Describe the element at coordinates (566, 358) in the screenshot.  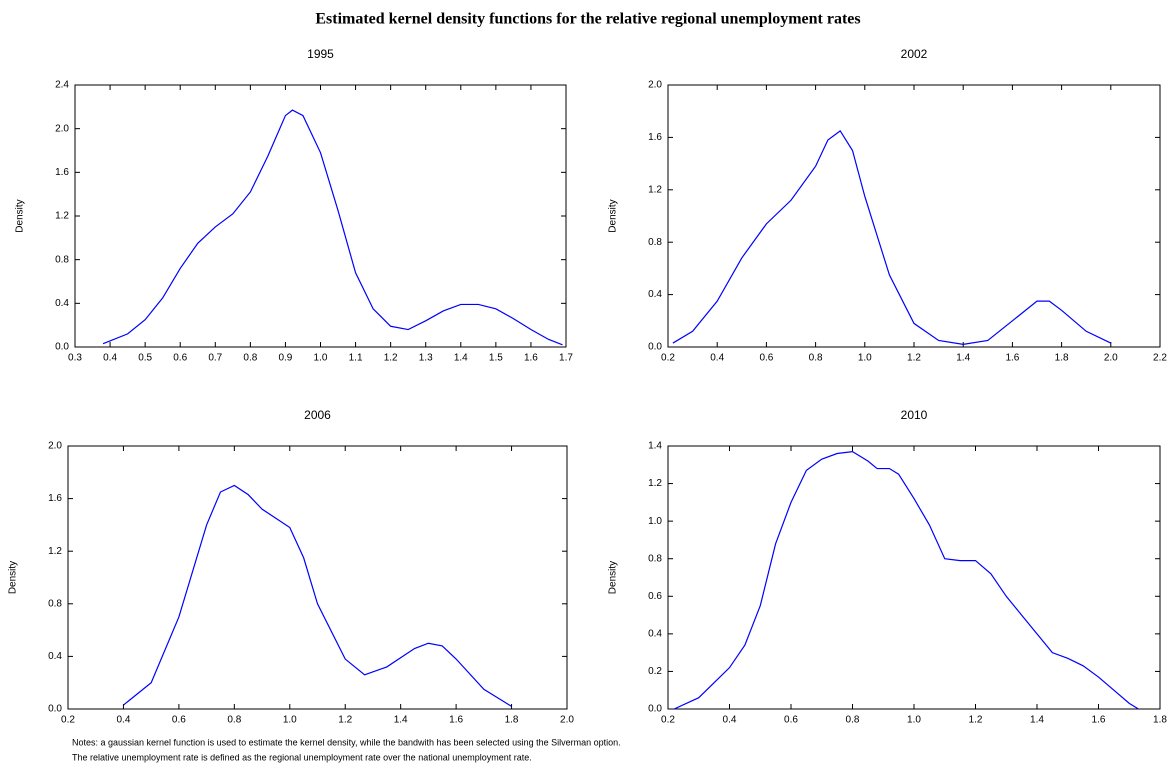
I see `x-tick-label: 1.7` at that location.